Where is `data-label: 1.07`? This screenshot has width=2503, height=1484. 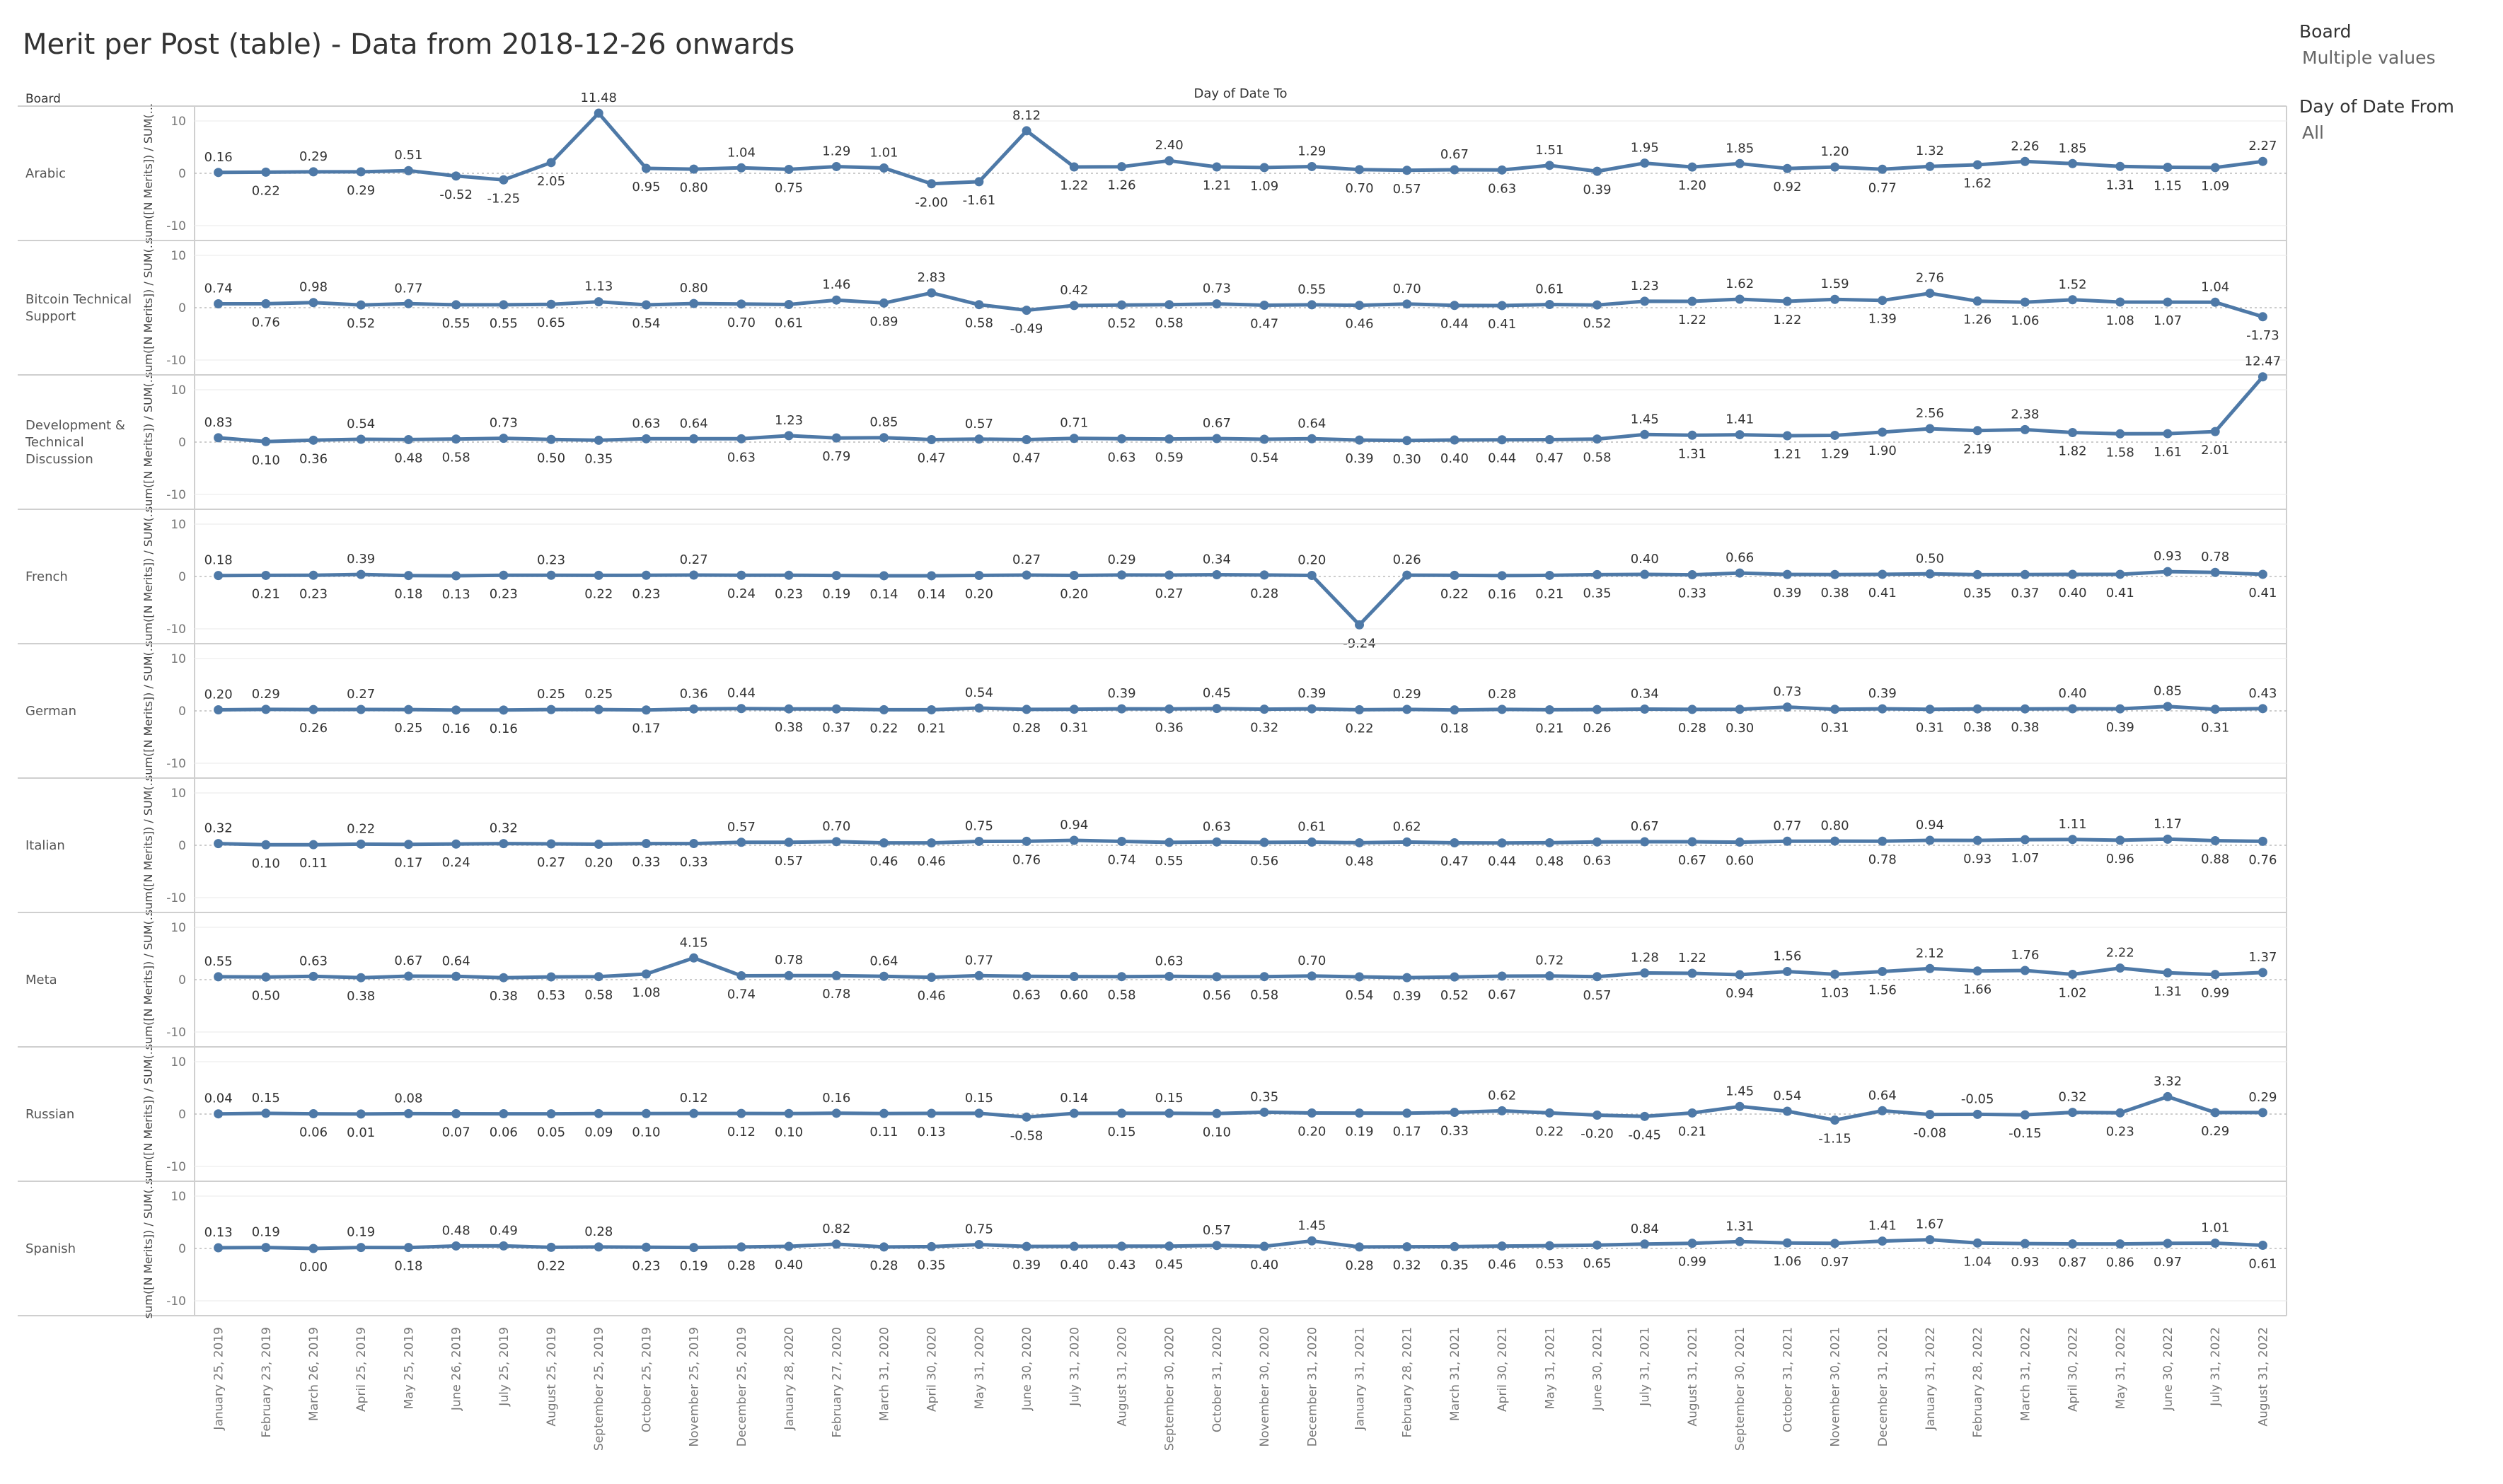
data-label: 1.07 is located at coordinates (2025, 858).